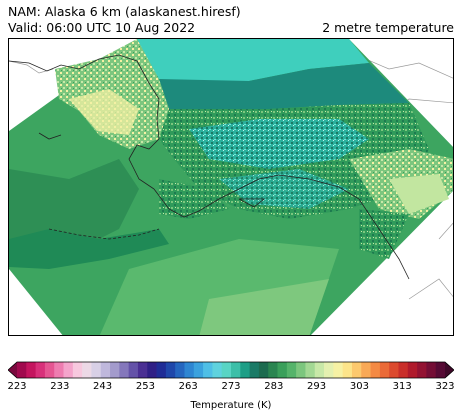 The image size is (462, 419). What do you see at coordinates (252, 203) in the screenshot?
I see `kodiak-island` at bounding box center [252, 203].